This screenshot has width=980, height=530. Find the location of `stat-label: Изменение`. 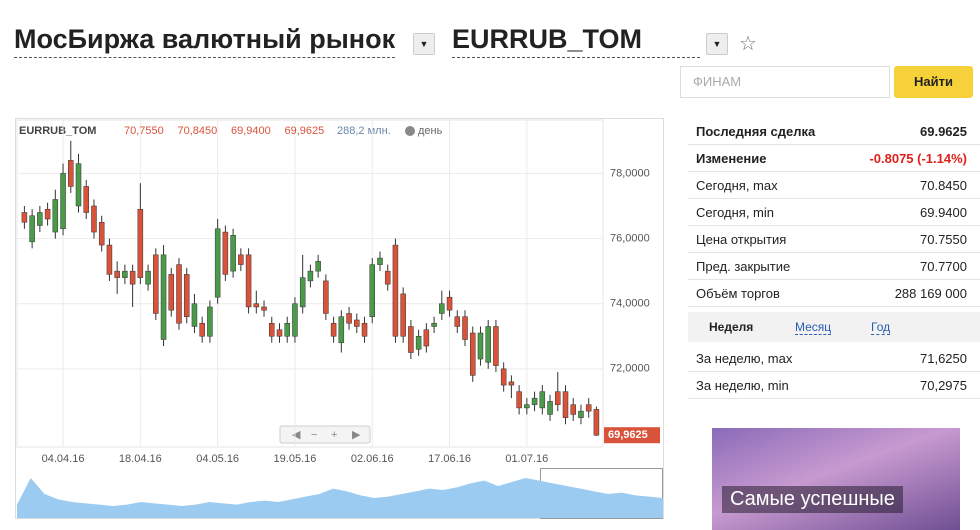

stat-label: Изменение is located at coordinates (731, 158).